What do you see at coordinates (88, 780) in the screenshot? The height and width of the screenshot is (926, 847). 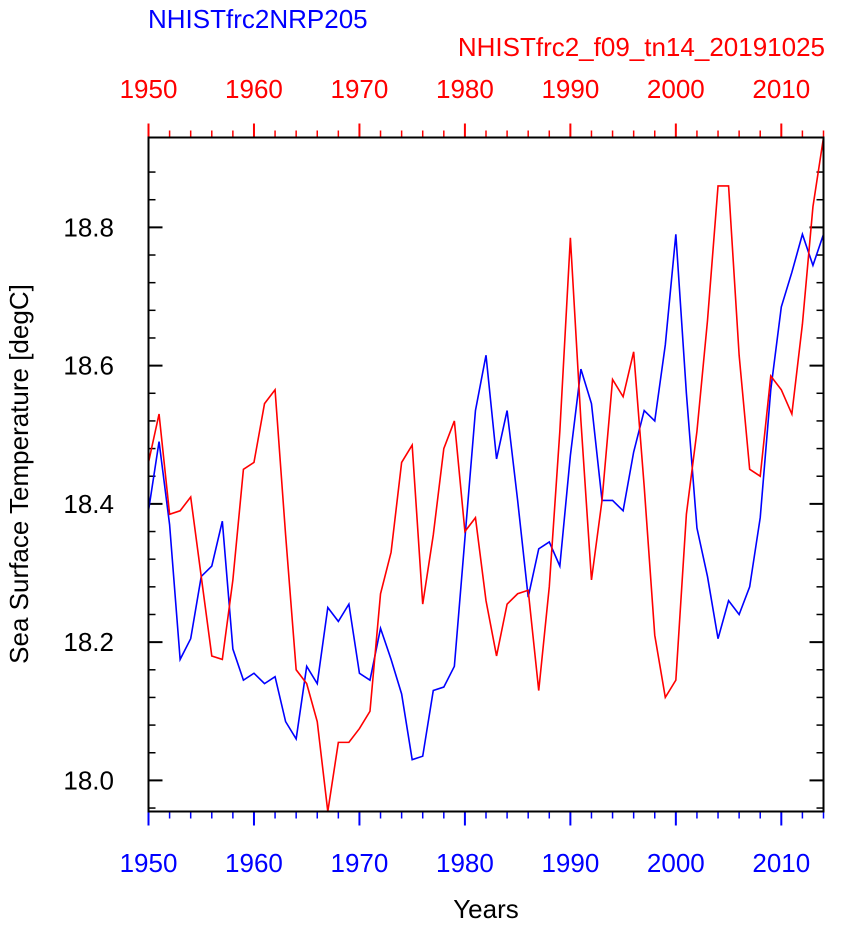 I see `y-tick-label: 18.0` at bounding box center [88, 780].